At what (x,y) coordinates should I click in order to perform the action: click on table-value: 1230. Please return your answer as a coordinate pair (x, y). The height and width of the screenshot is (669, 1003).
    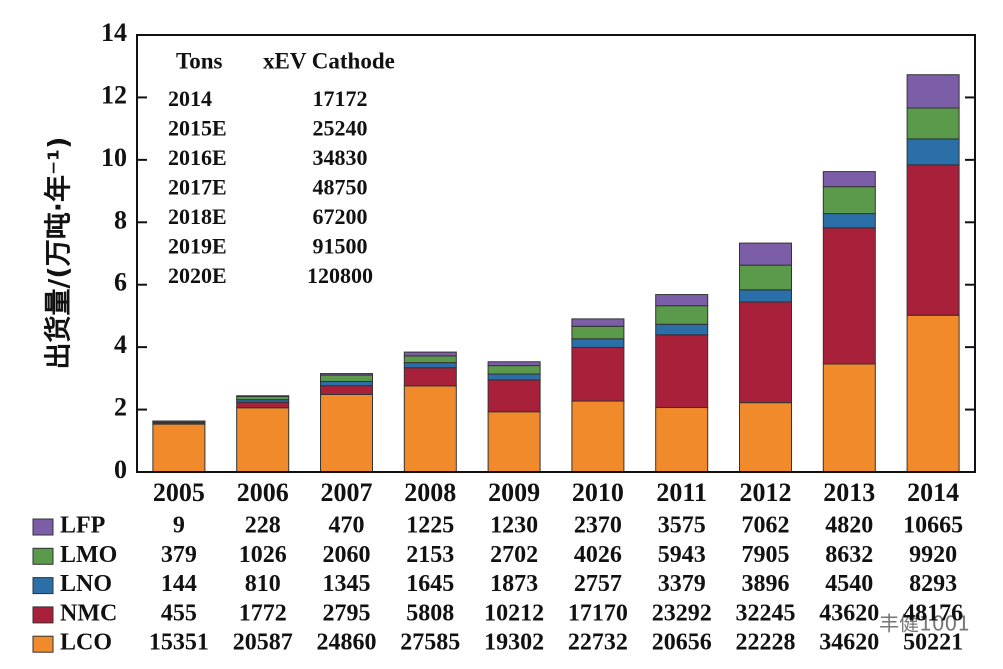
    Looking at the image, I should click on (514, 526).